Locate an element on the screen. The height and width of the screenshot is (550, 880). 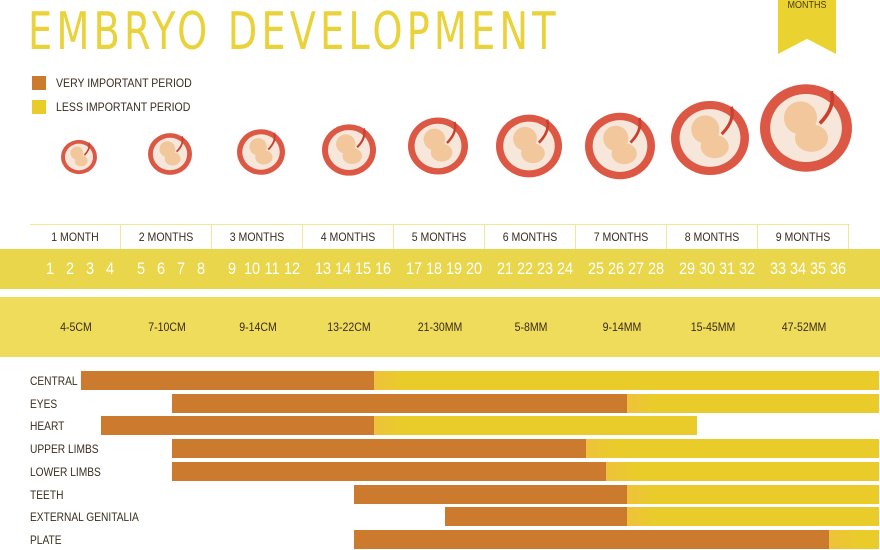
embryo-month-2-illustration is located at coordinates (170, 154).